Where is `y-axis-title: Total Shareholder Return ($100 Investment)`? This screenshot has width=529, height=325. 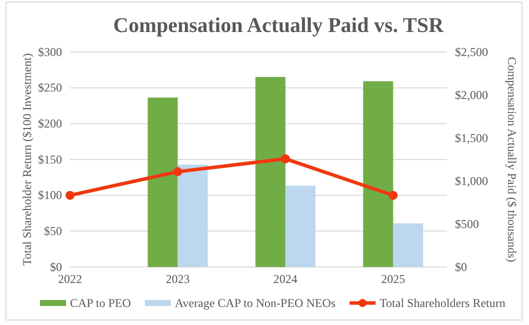
y-axis-title: Total Shareholder Return ($100 Investment) is located at coordinates (27, 159).